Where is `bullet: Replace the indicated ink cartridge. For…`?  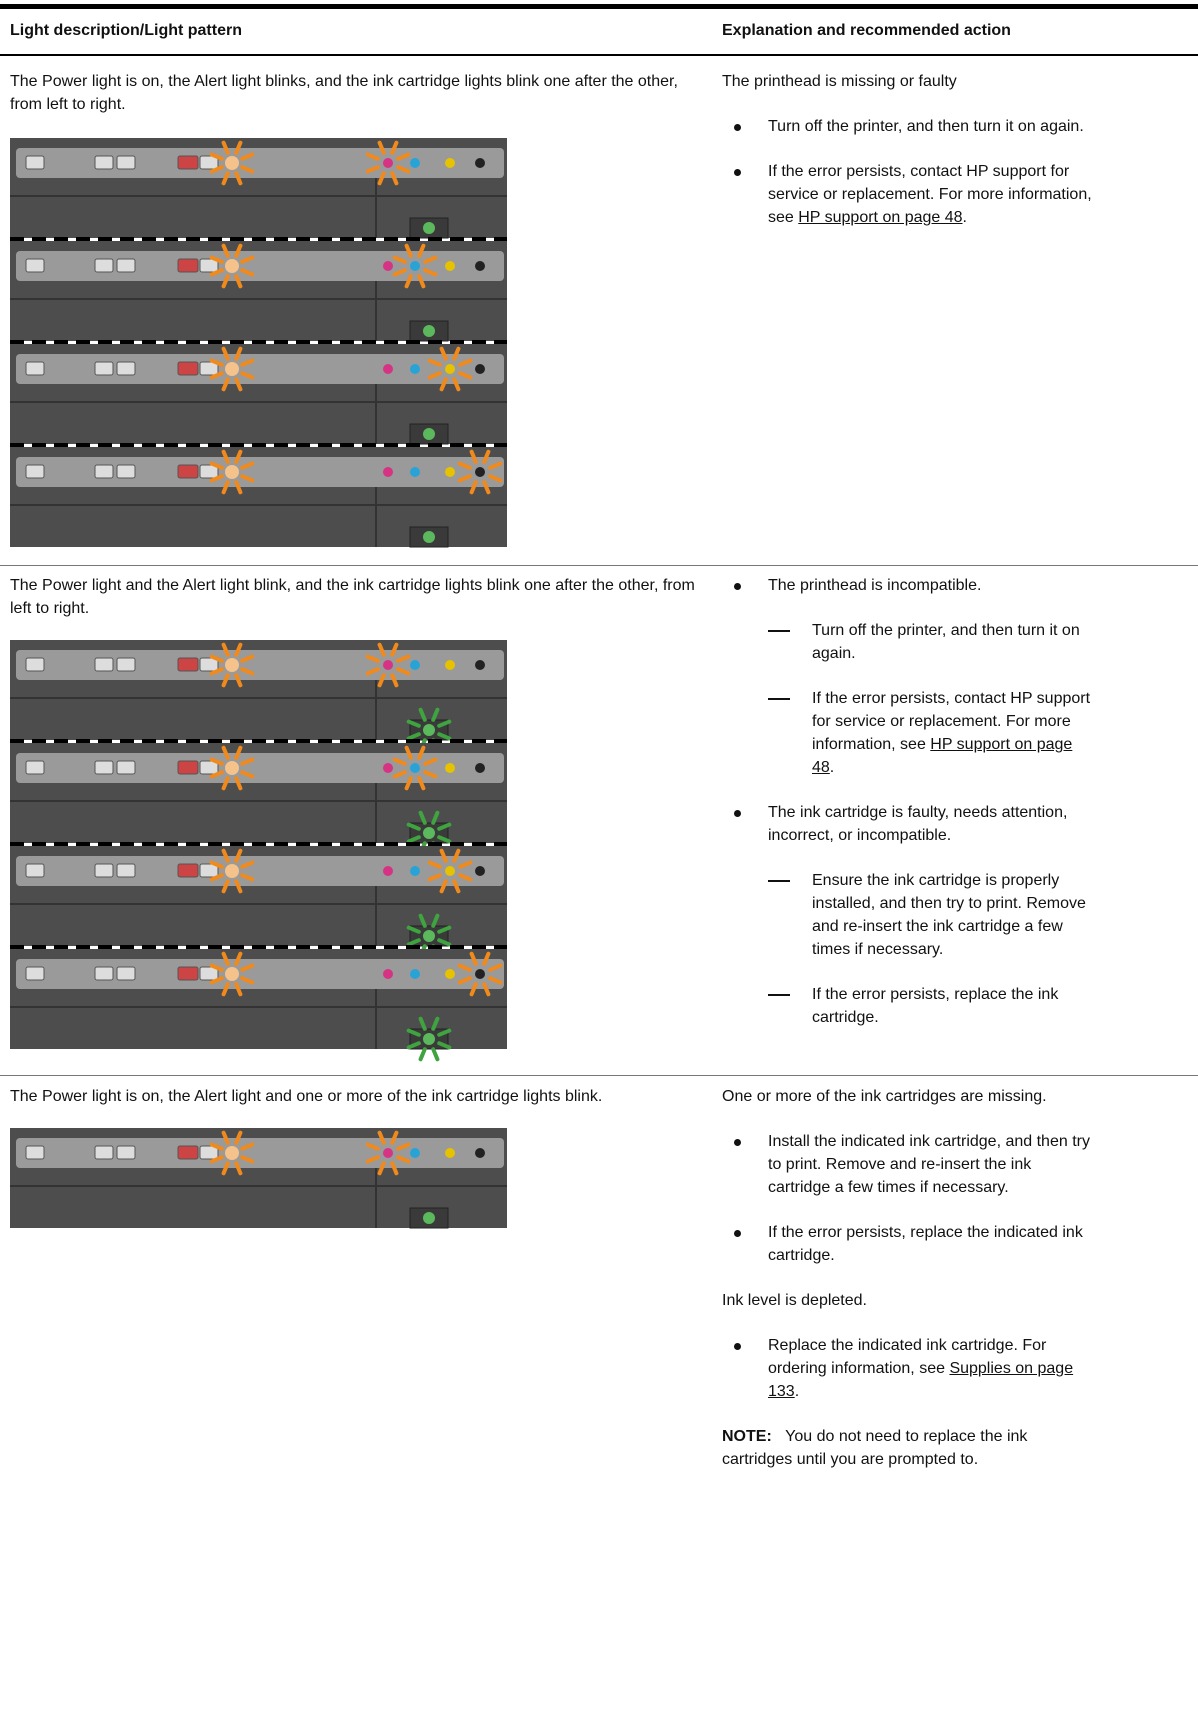 bullet: Replace the indicated ink cartridge. For… is located at coordinates (907, 1368).